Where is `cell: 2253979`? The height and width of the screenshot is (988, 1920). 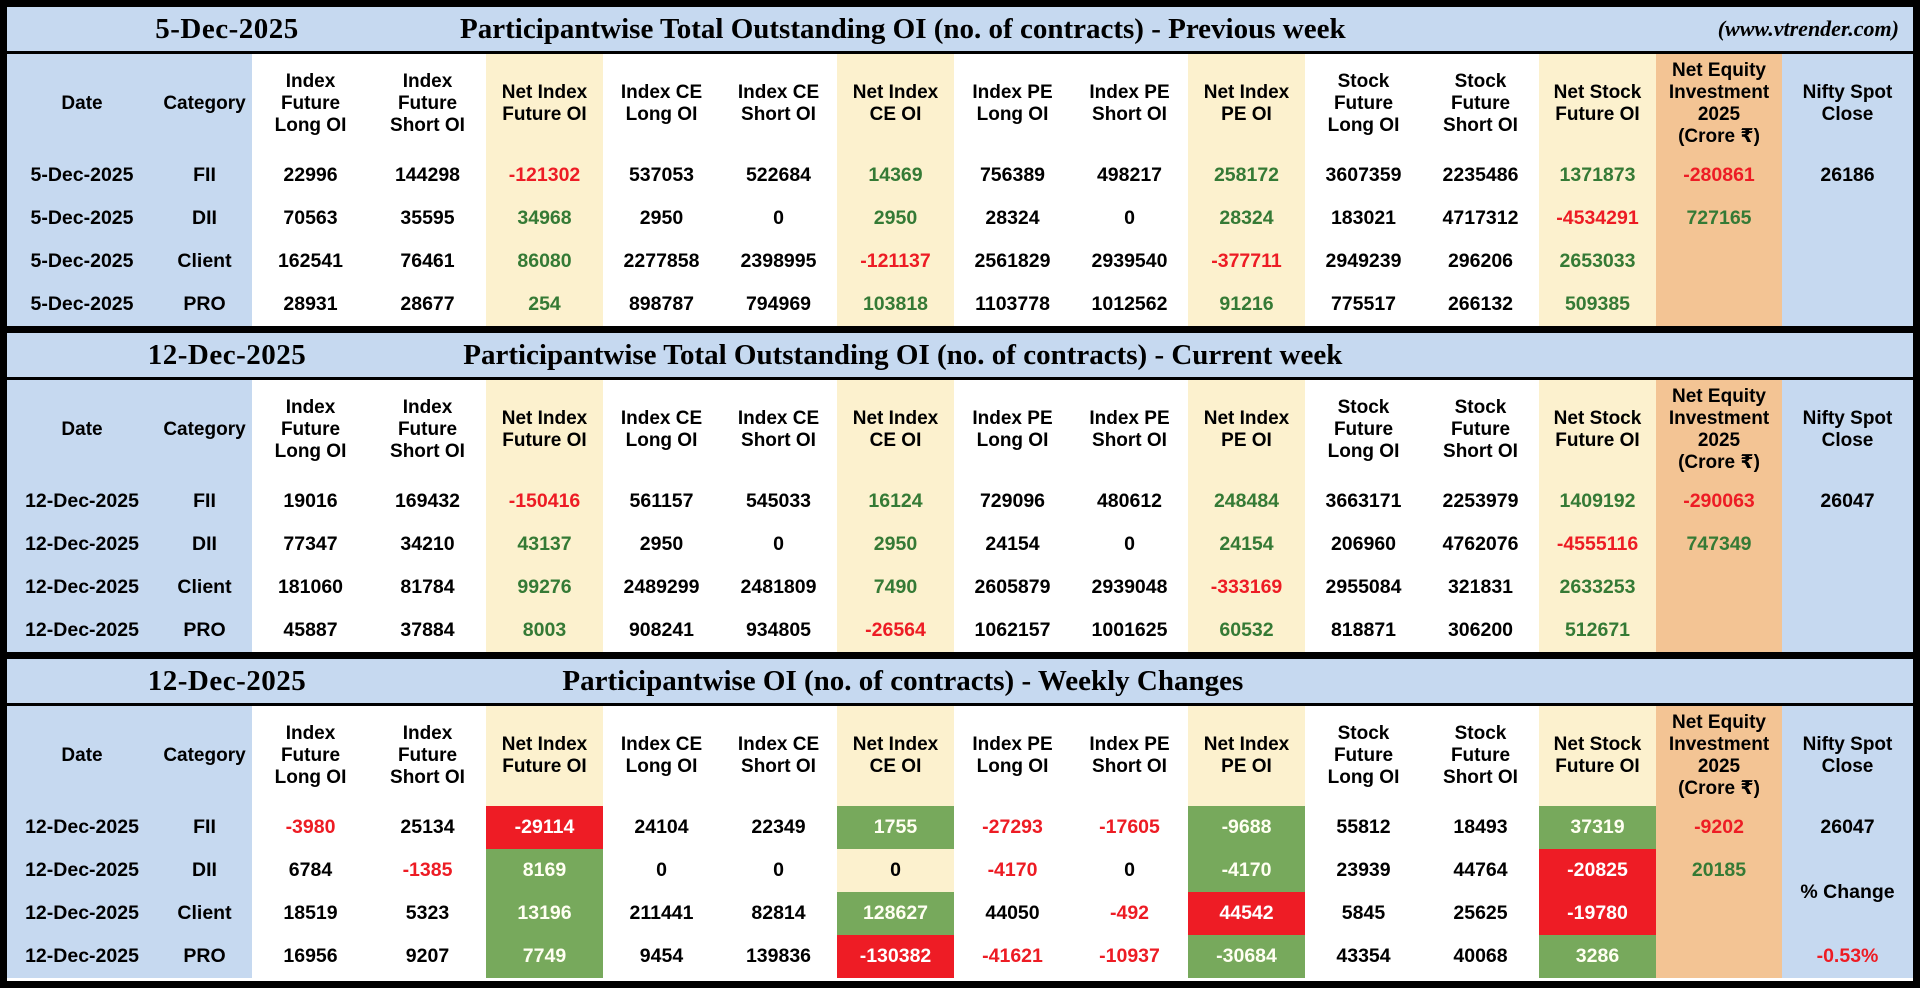 cell: 2253979 is located at coordinates (1480, 501).